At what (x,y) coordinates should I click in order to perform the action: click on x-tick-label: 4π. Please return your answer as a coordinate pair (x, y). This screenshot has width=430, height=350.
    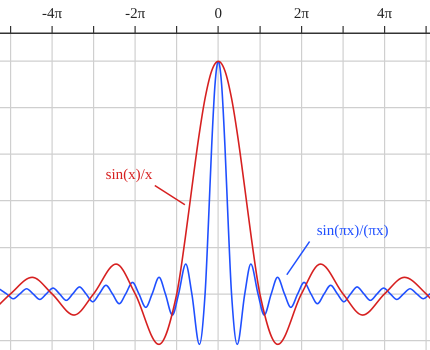
    Looking at the image, I should click on (385, 14).